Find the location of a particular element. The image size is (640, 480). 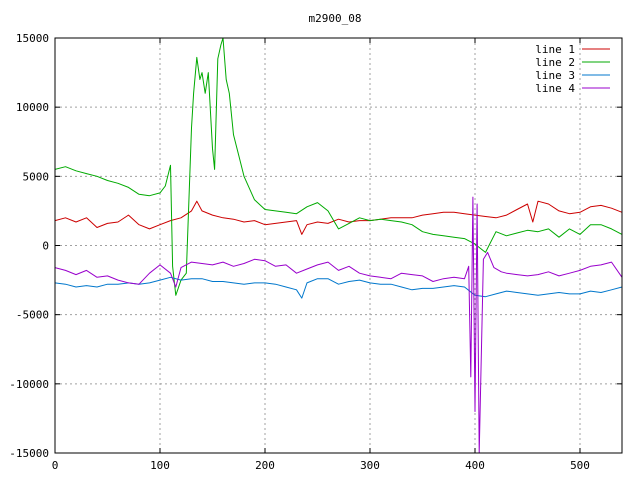

y-tick-label: -10000 is located at coordinates (29, 384).